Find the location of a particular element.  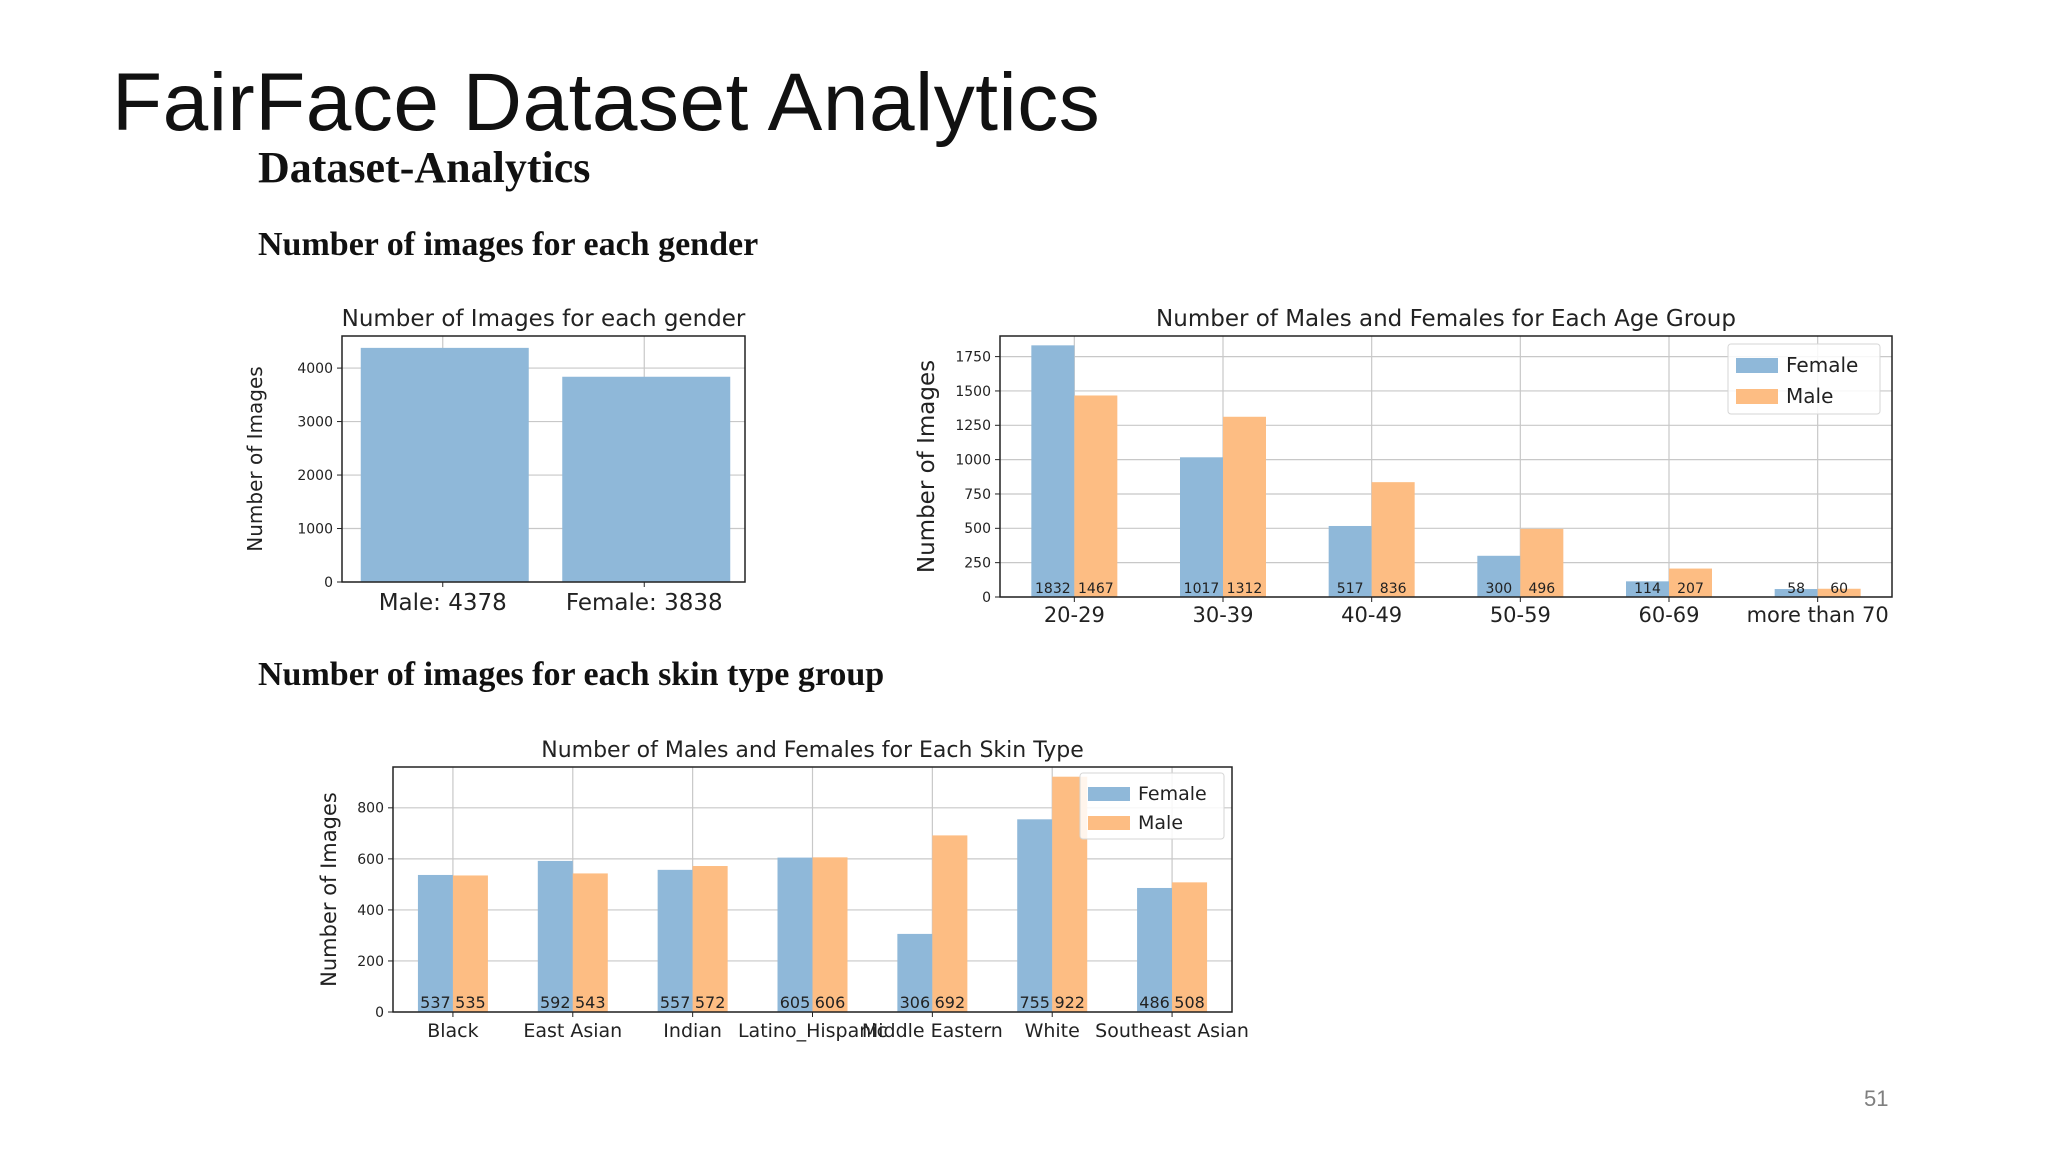

x-category-label: 40-49 is located at coordinates (1371, 615).